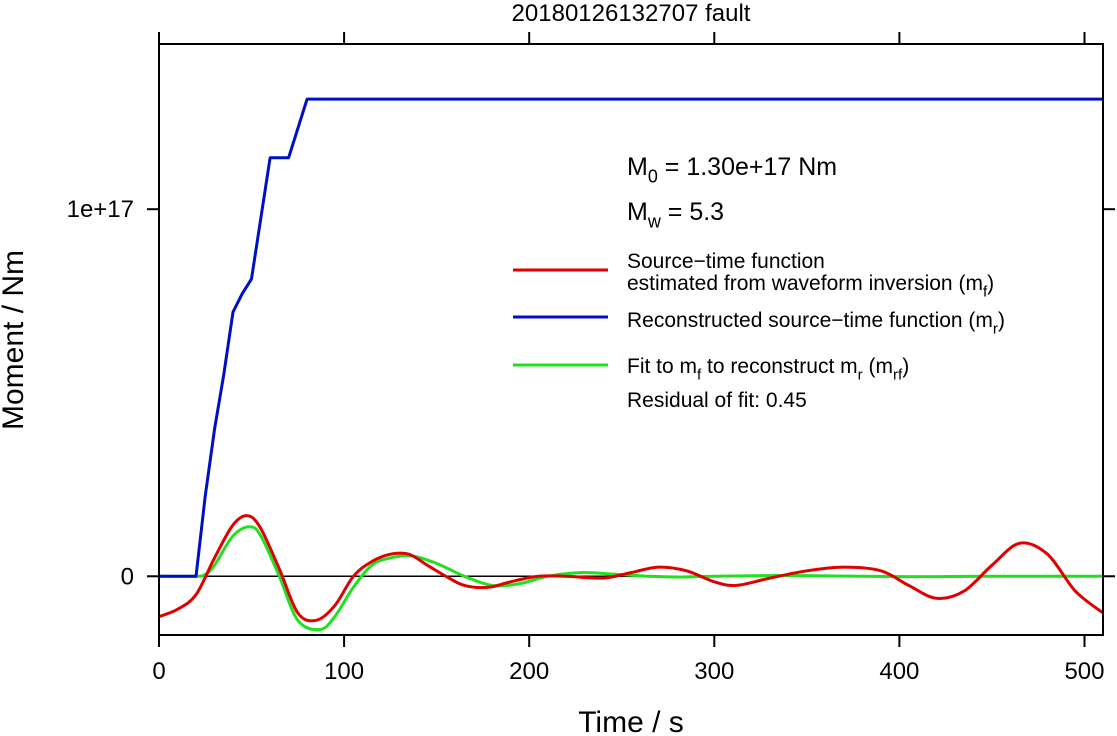 The width and height of the screenshot is (1117, 736). Describe the element at coordinates (810, 286) in the screenshot. I see `legend-label: estimated from waveform inversion (mf)` at that location.